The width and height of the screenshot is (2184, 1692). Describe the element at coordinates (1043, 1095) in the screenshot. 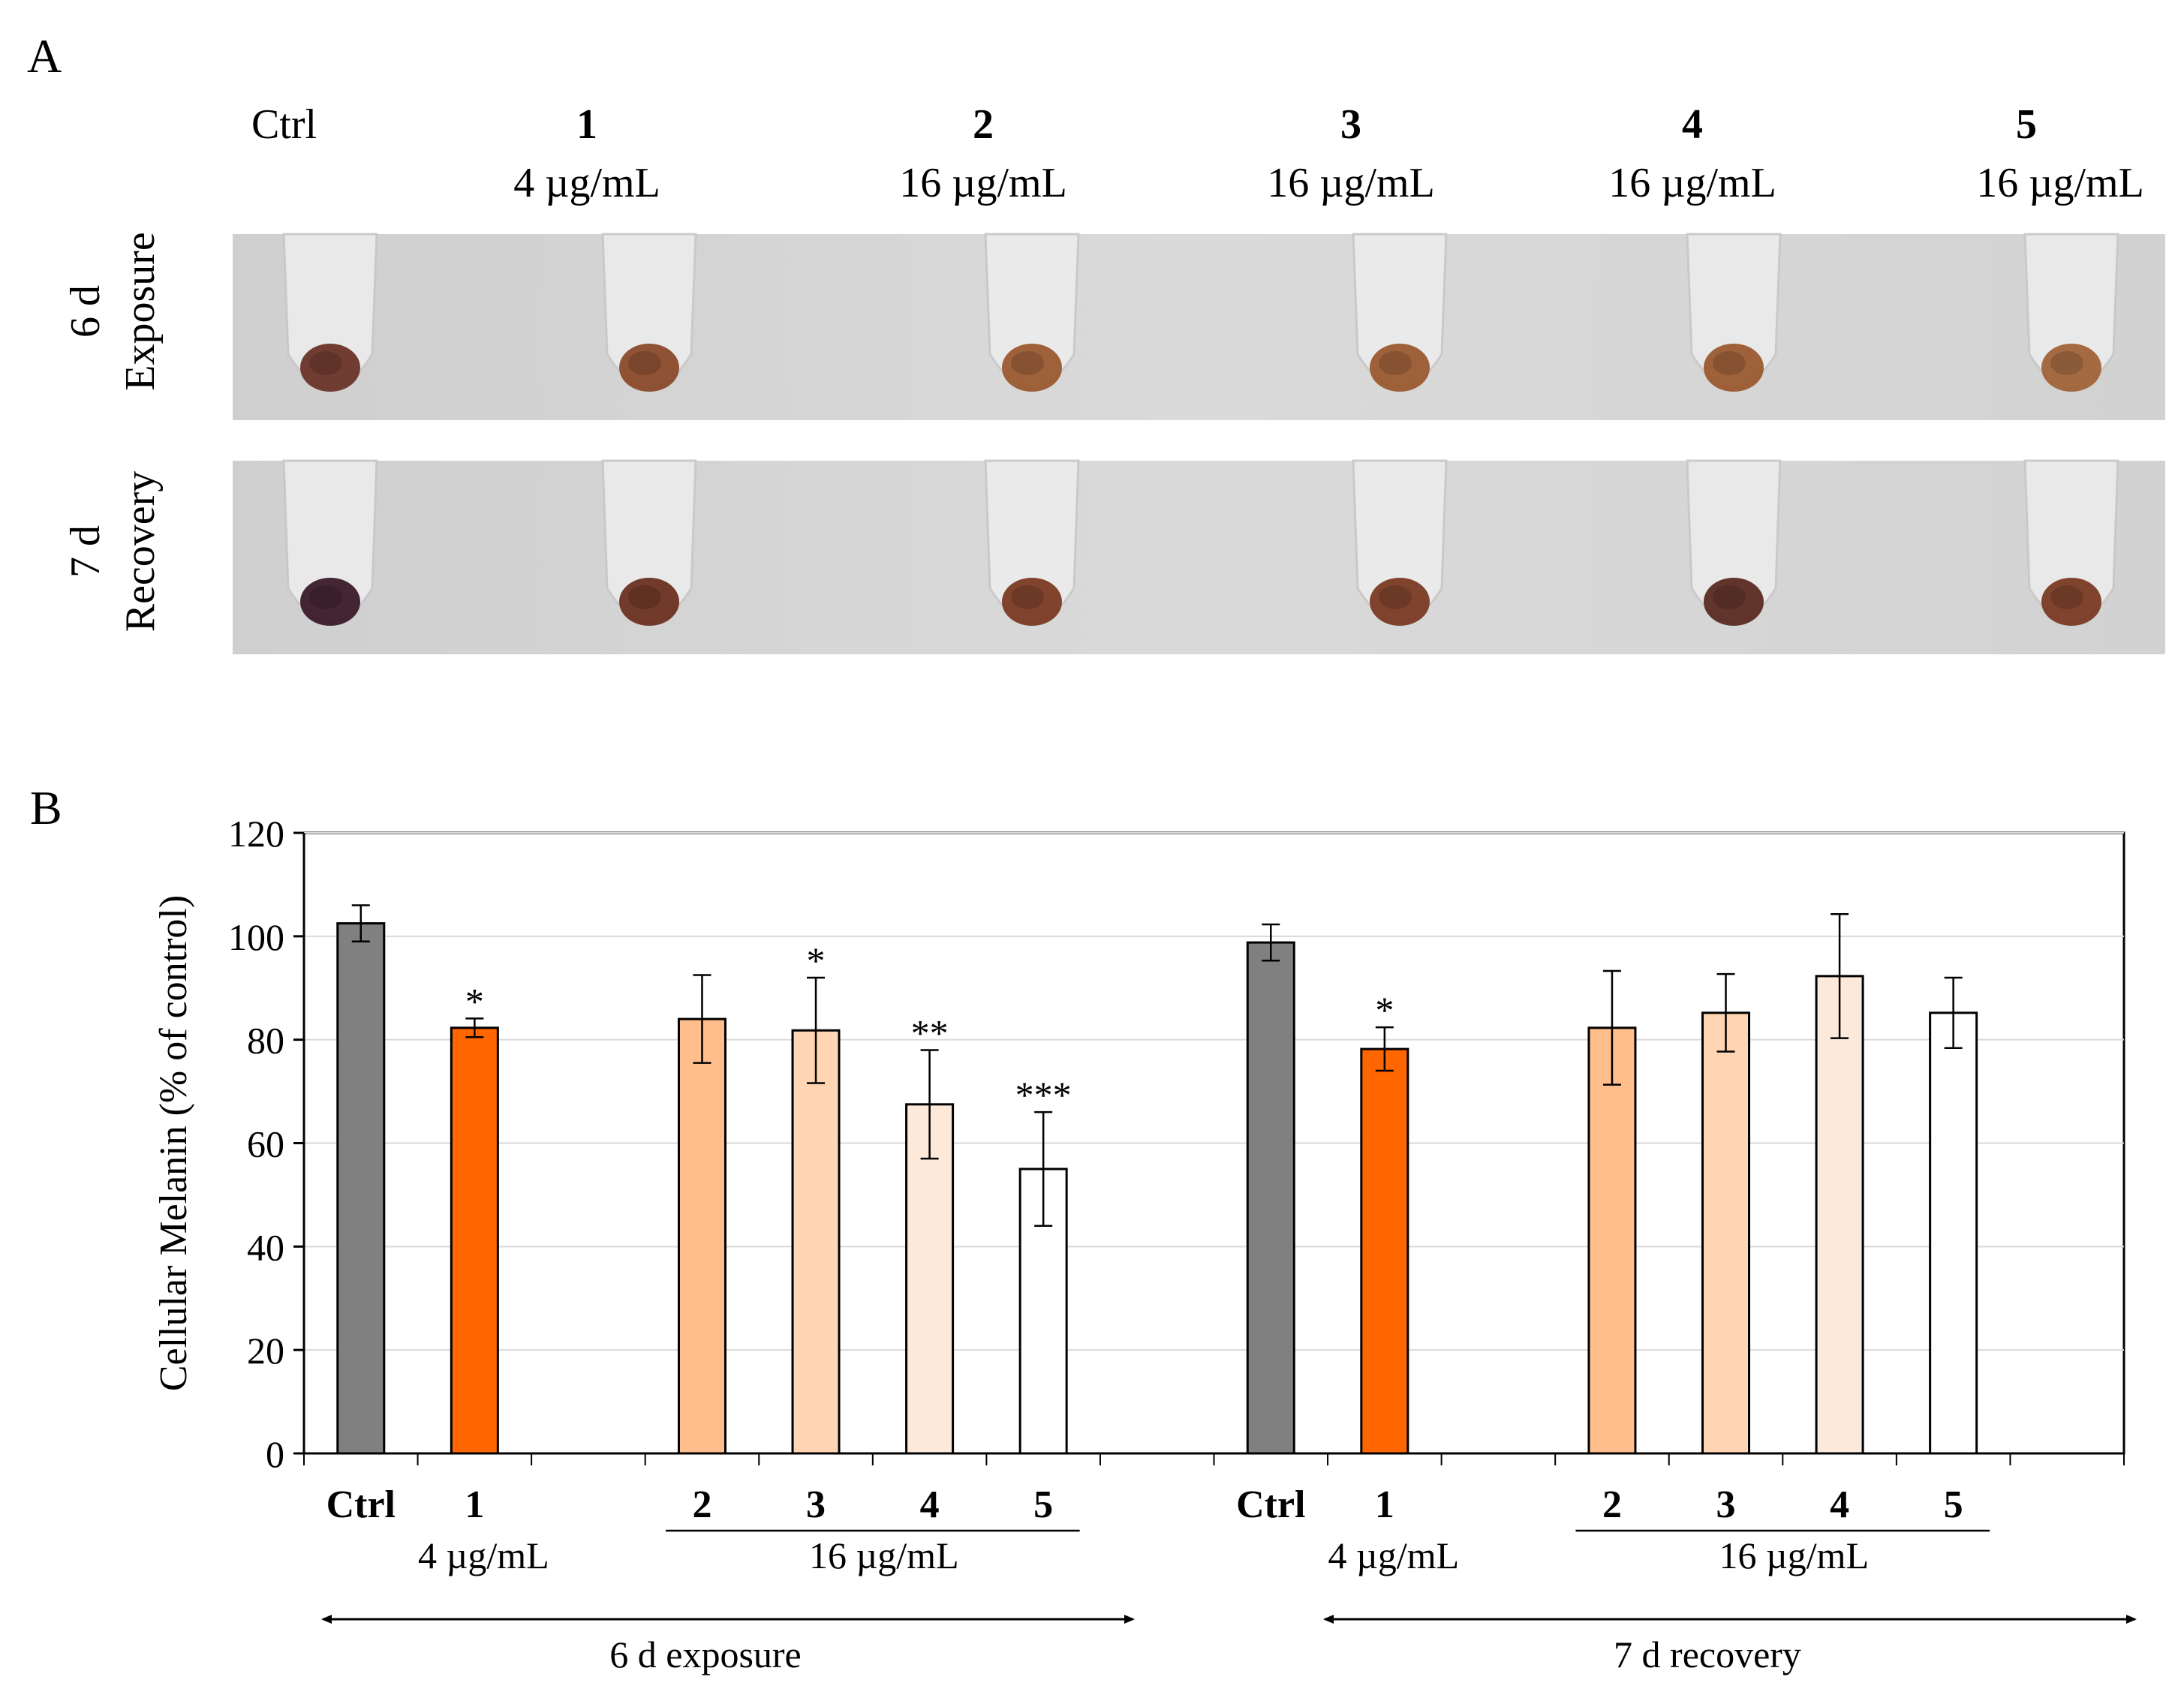

I see `significance-mark: ***` at that location.